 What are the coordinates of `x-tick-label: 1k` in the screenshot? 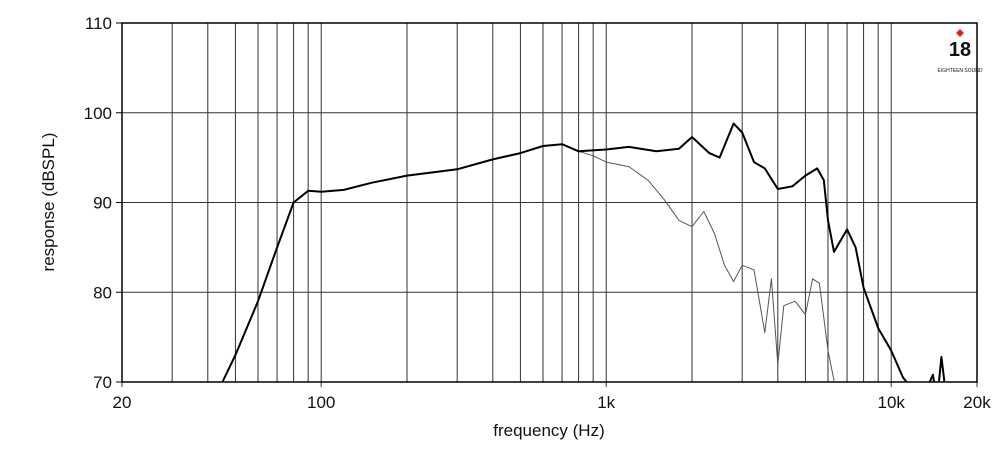 It's located at (606, 402).